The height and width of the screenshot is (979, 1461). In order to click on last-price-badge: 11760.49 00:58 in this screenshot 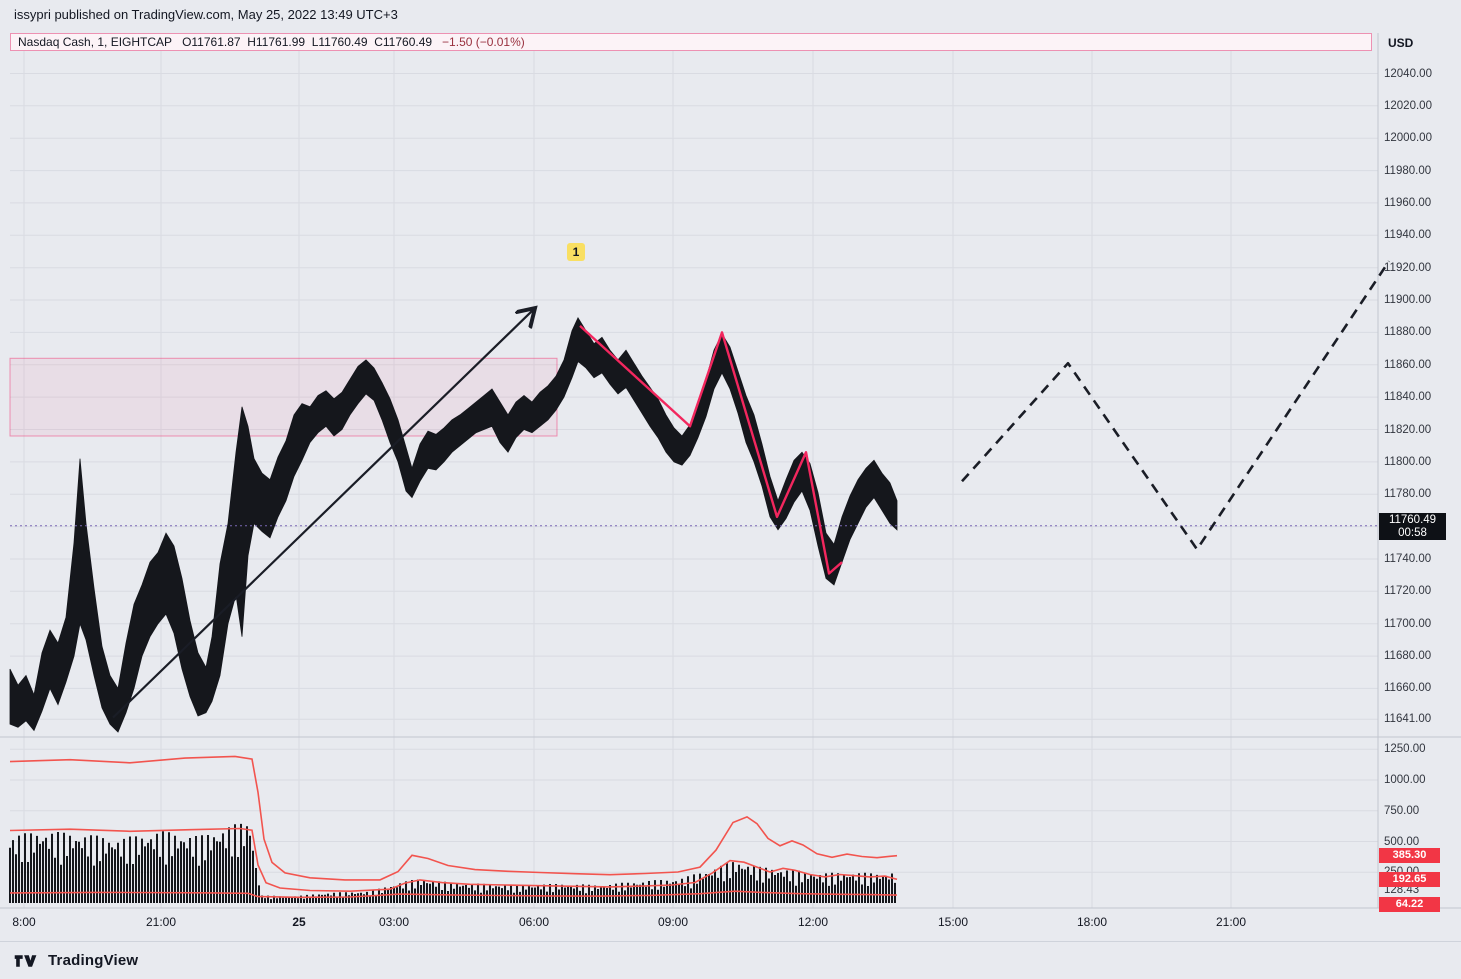, I will do `click(1412, 526)`.